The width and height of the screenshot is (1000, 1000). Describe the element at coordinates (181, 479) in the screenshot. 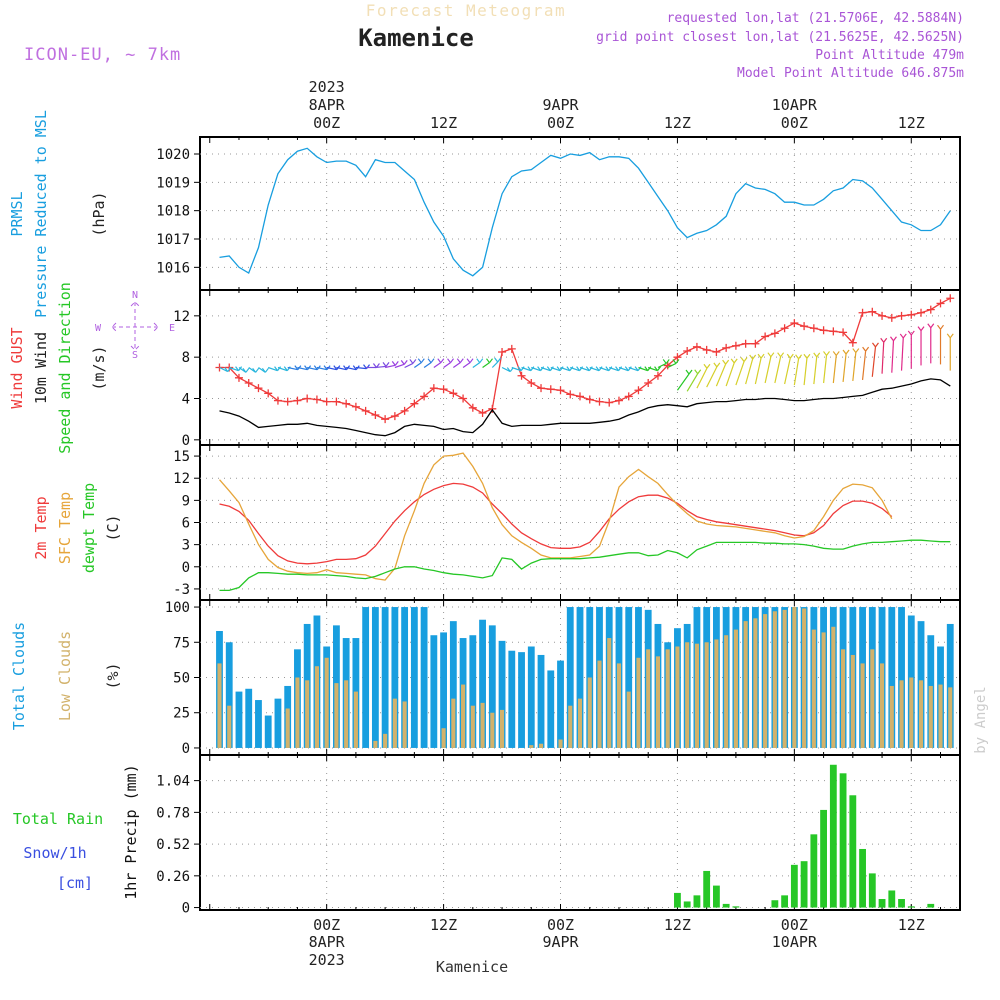

I see `y-tick-label: 12` at that location.